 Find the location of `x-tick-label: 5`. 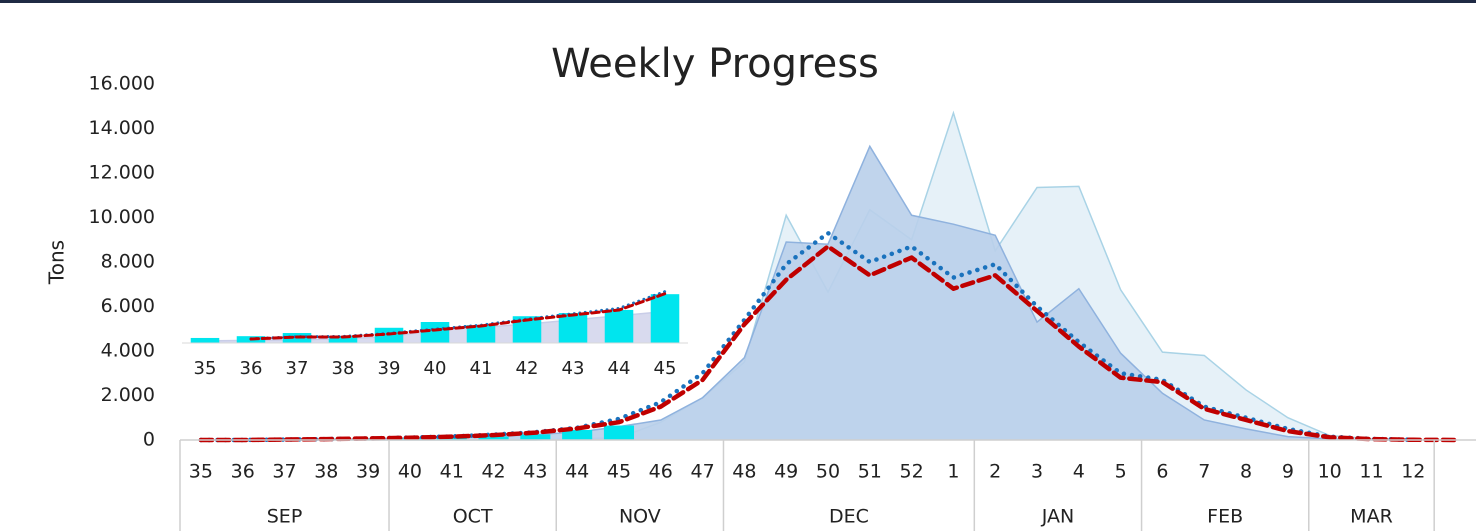

x-tick-label: 5 is located at coordinates (1121, 472).